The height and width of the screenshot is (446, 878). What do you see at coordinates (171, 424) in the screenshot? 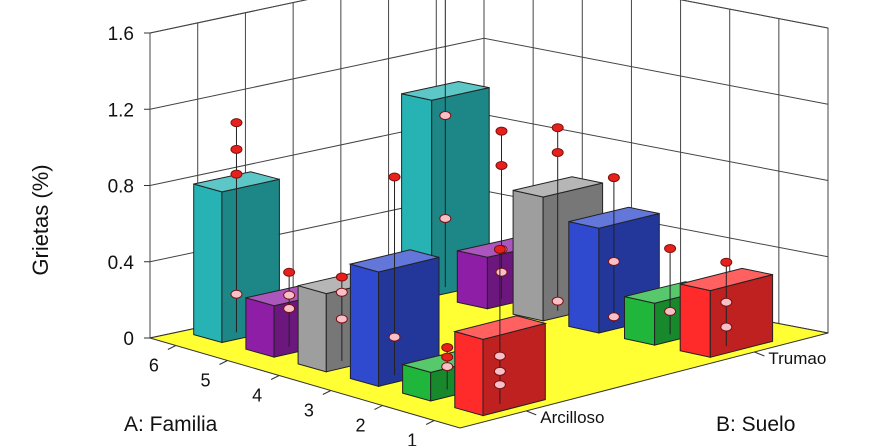
I see `x-axis-label: A: Familia` at bounding box center [171, 424].